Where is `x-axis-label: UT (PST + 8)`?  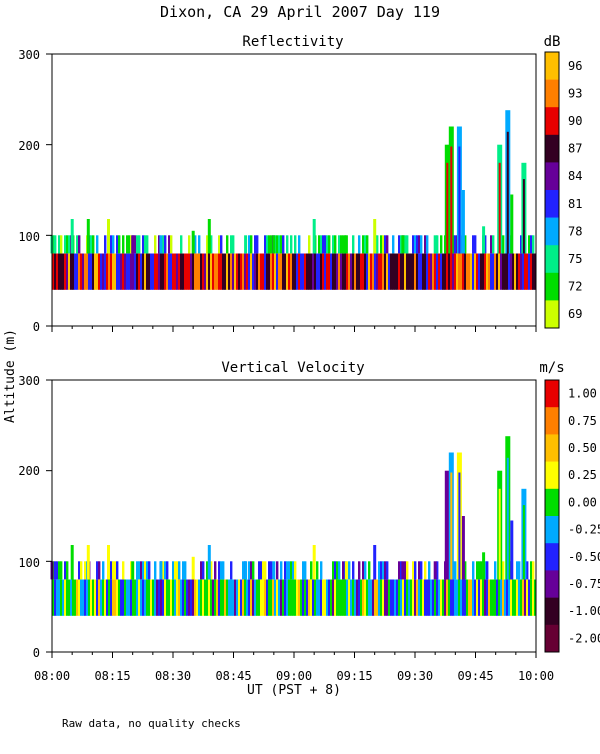 x-axis-label: UT (PST + 8) is located at coordinates (294, 690).